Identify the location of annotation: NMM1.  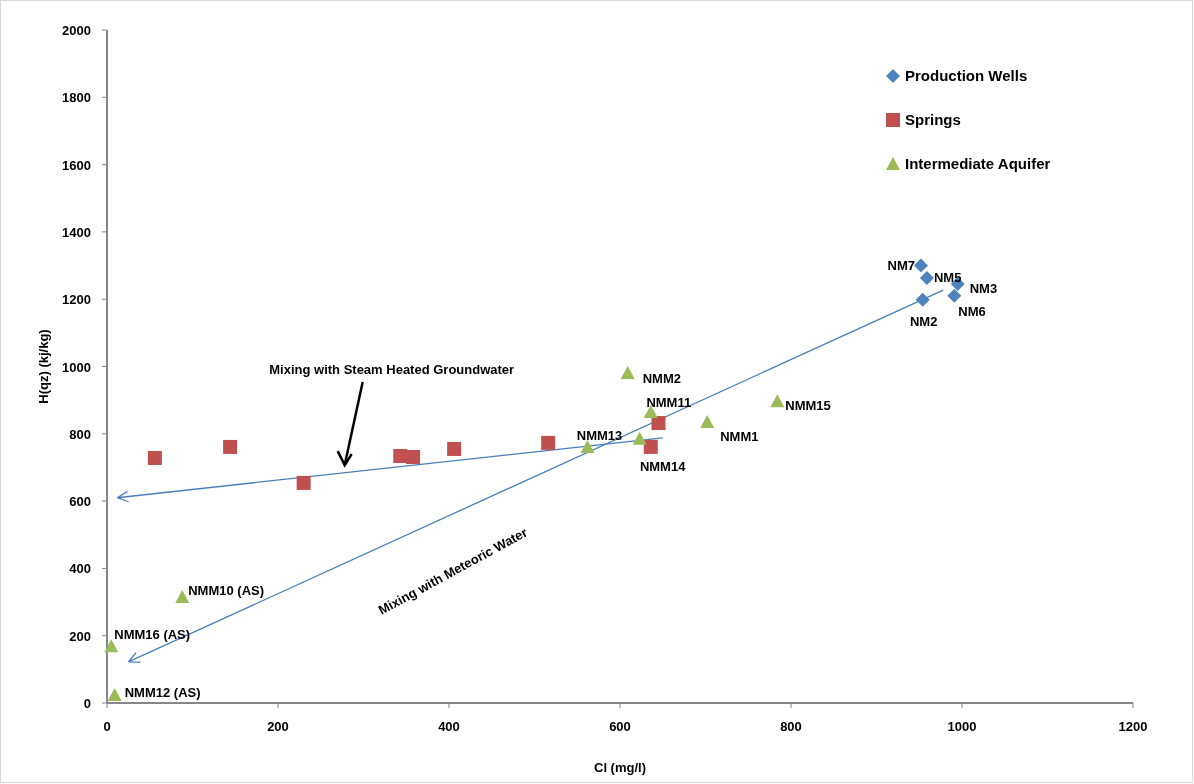
(739, 437).